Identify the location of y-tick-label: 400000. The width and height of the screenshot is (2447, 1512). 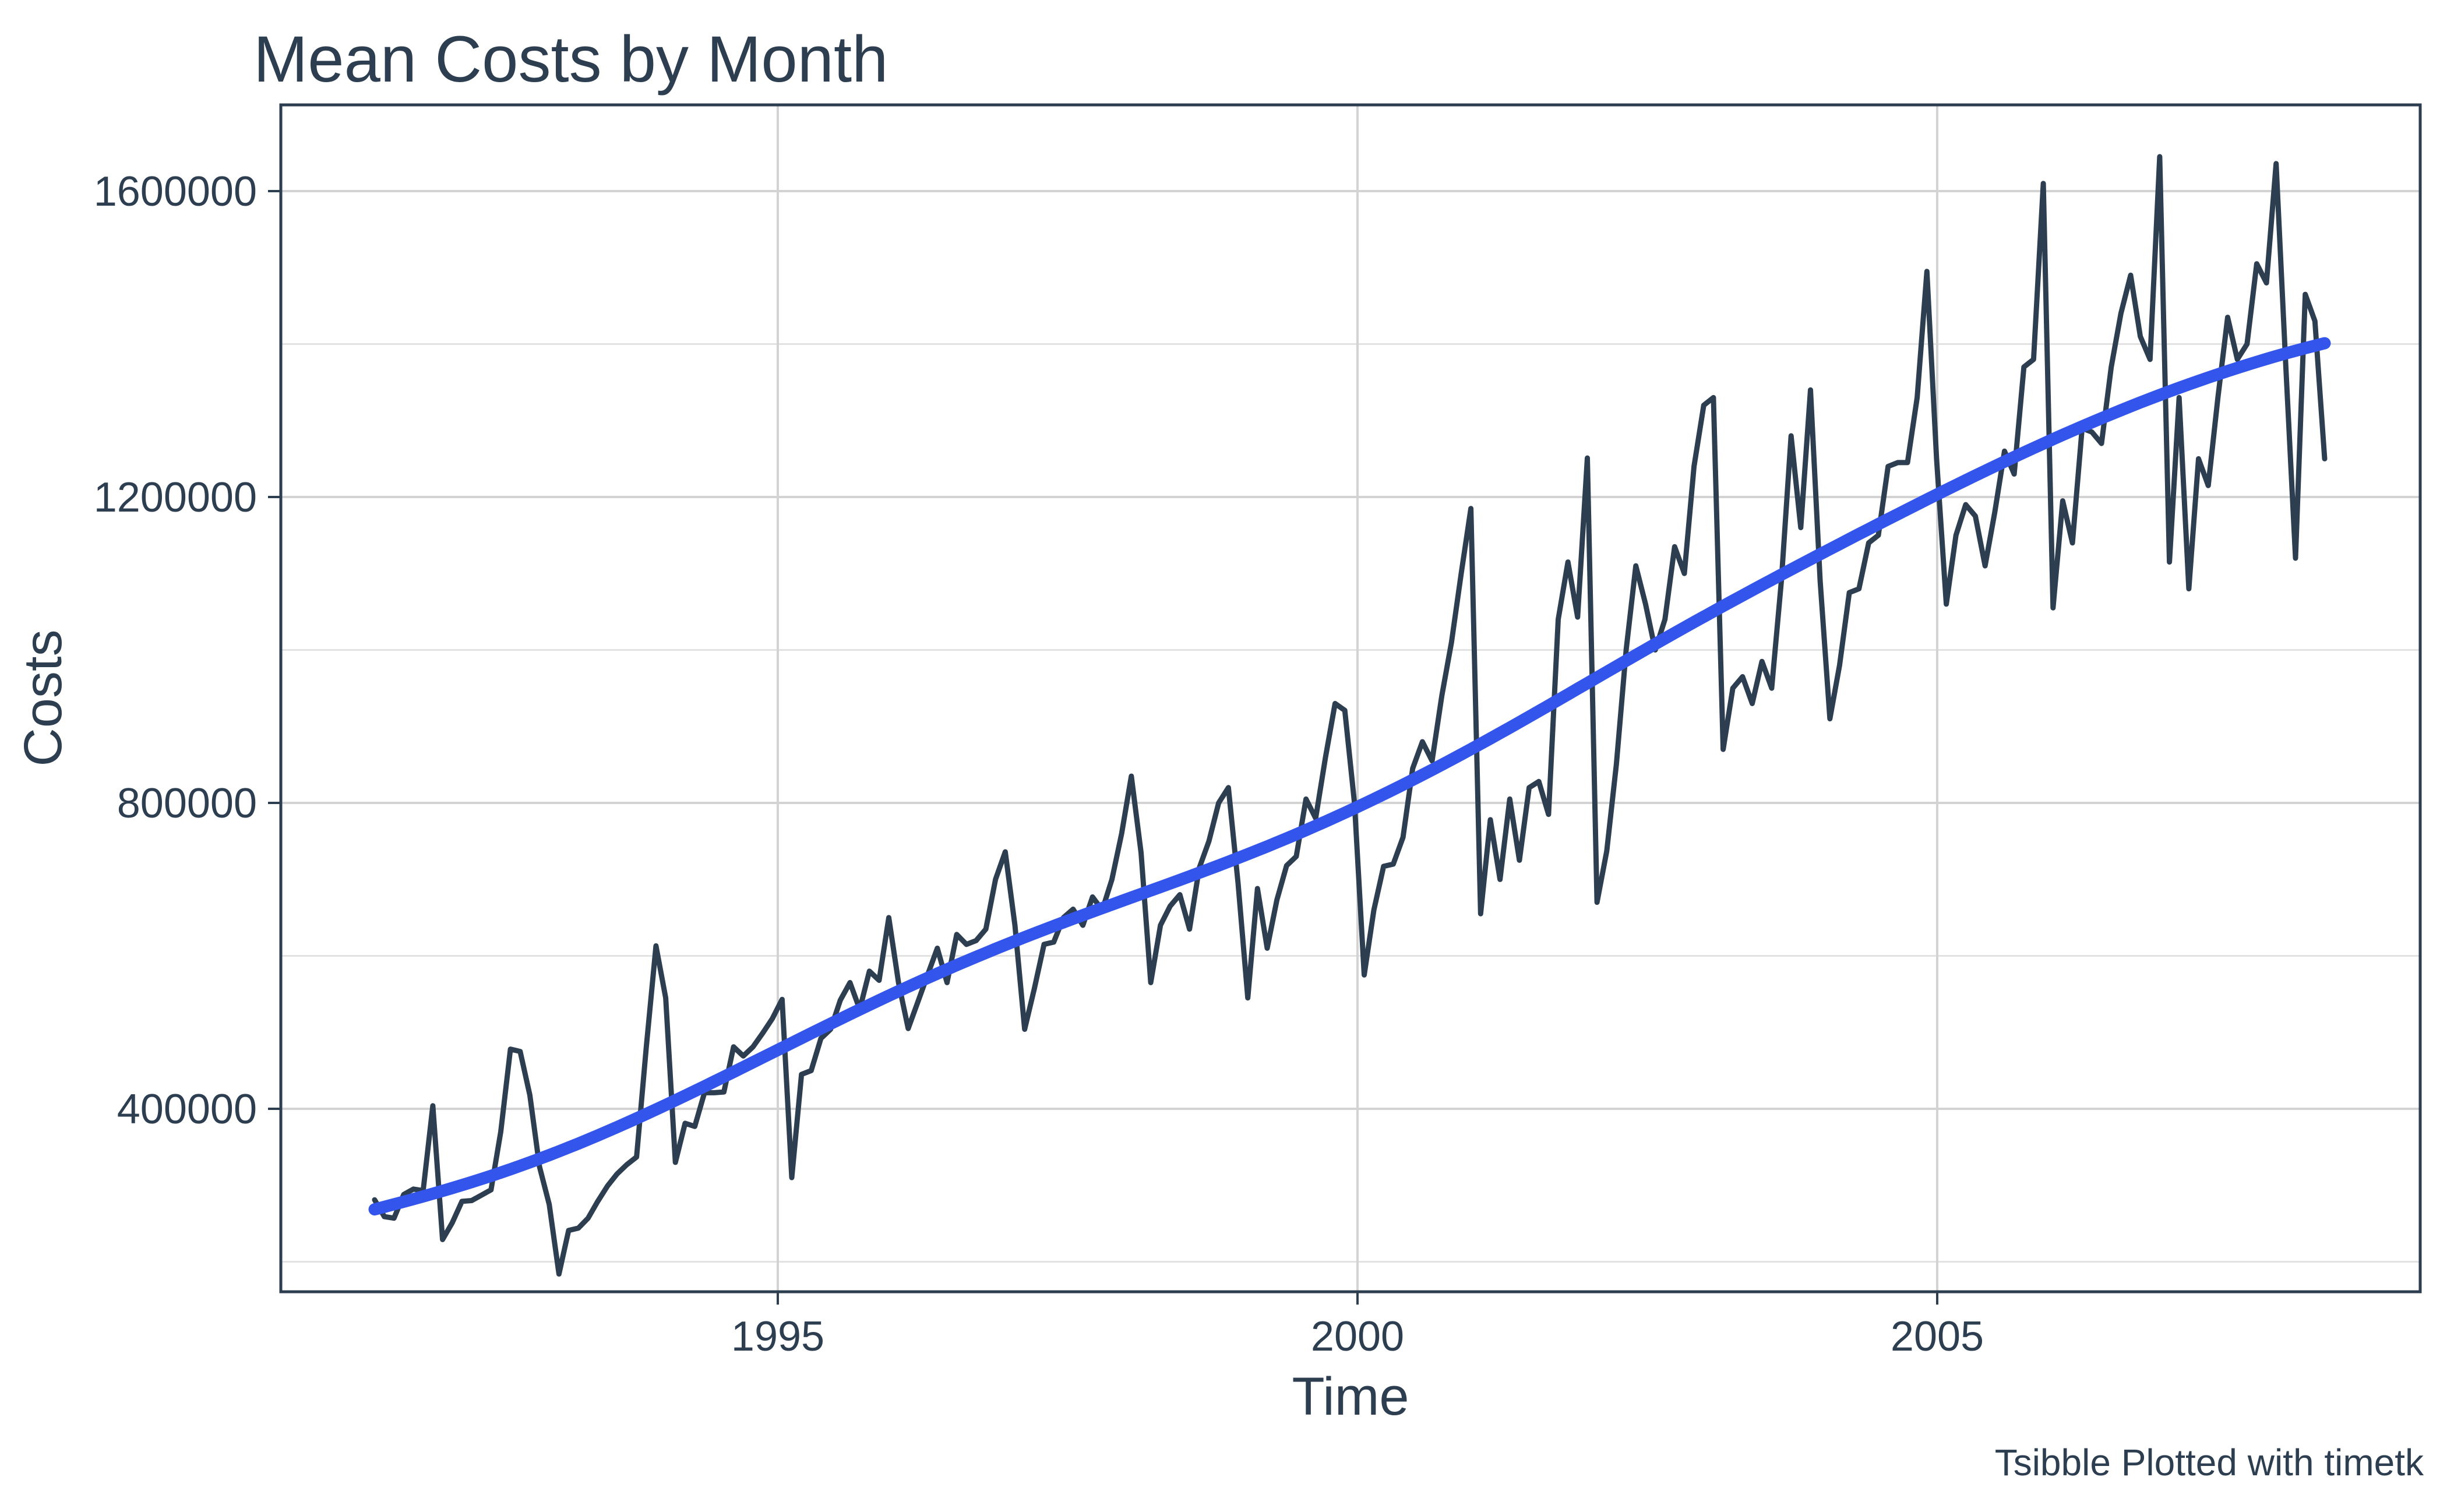
(187, 1109).